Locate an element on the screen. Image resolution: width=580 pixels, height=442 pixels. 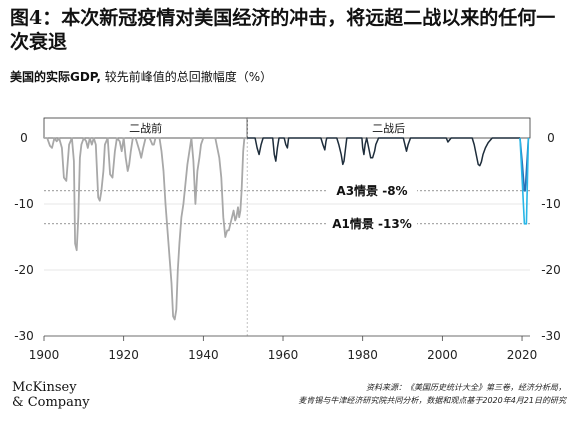
series-a1-scenario-line is located at coordinates (524, 181).